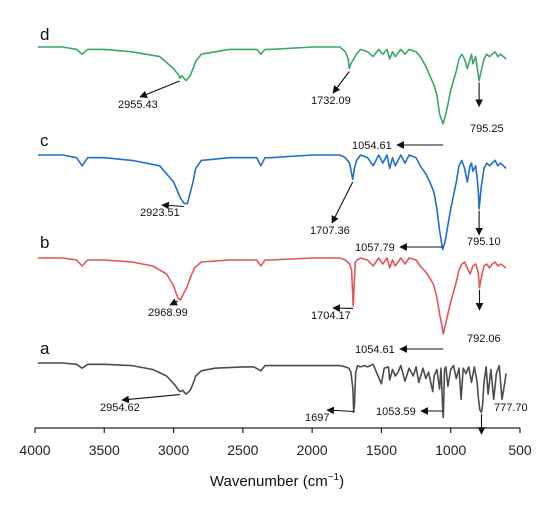 This screenshot has width=550, height=512. I want to click on annotation-label-d-15: 795.25, so click(487, 129).